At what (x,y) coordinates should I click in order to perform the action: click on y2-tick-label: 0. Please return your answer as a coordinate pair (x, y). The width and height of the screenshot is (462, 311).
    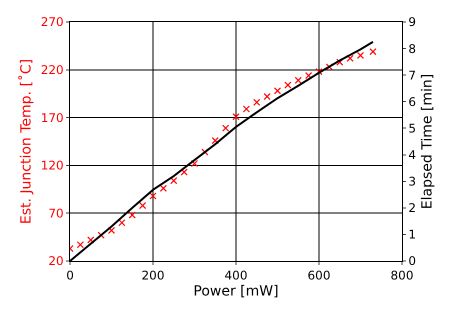
    Looking at the image, I should click on (412, 261).